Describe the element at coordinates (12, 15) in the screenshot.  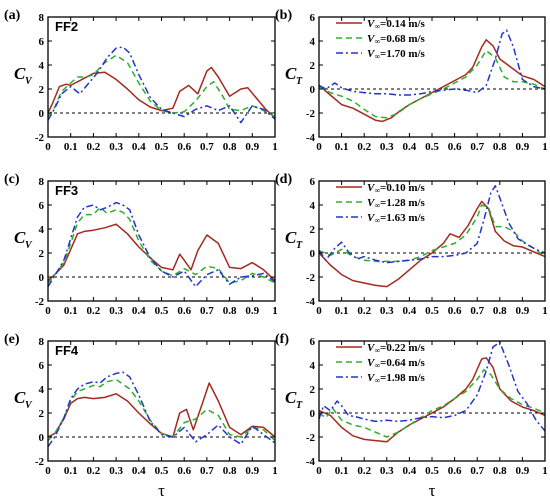
I see `panel-label: (a)` at that location.